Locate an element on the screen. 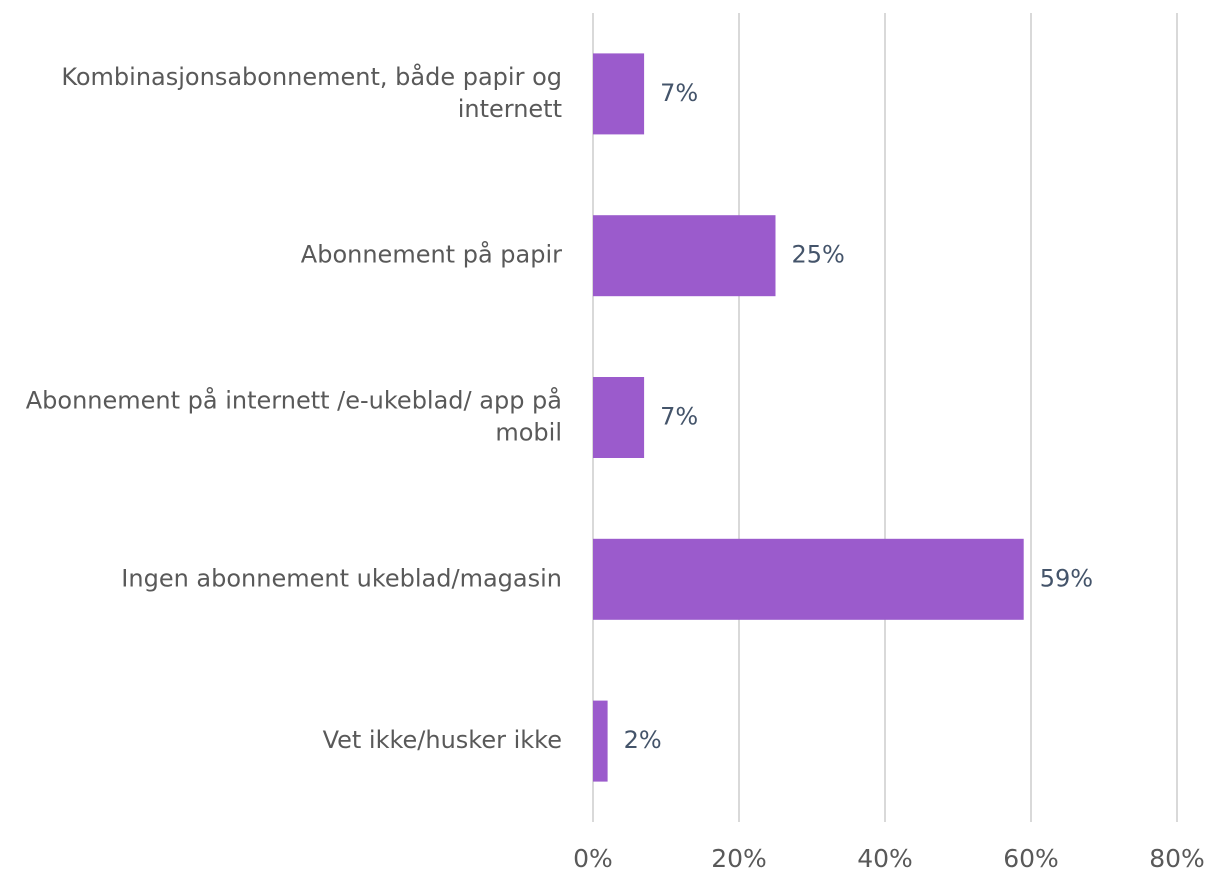 The image size is (1210, 874). category-label: Ingen abonnement ukeblad/magasin is located at coordinates (341, 578).